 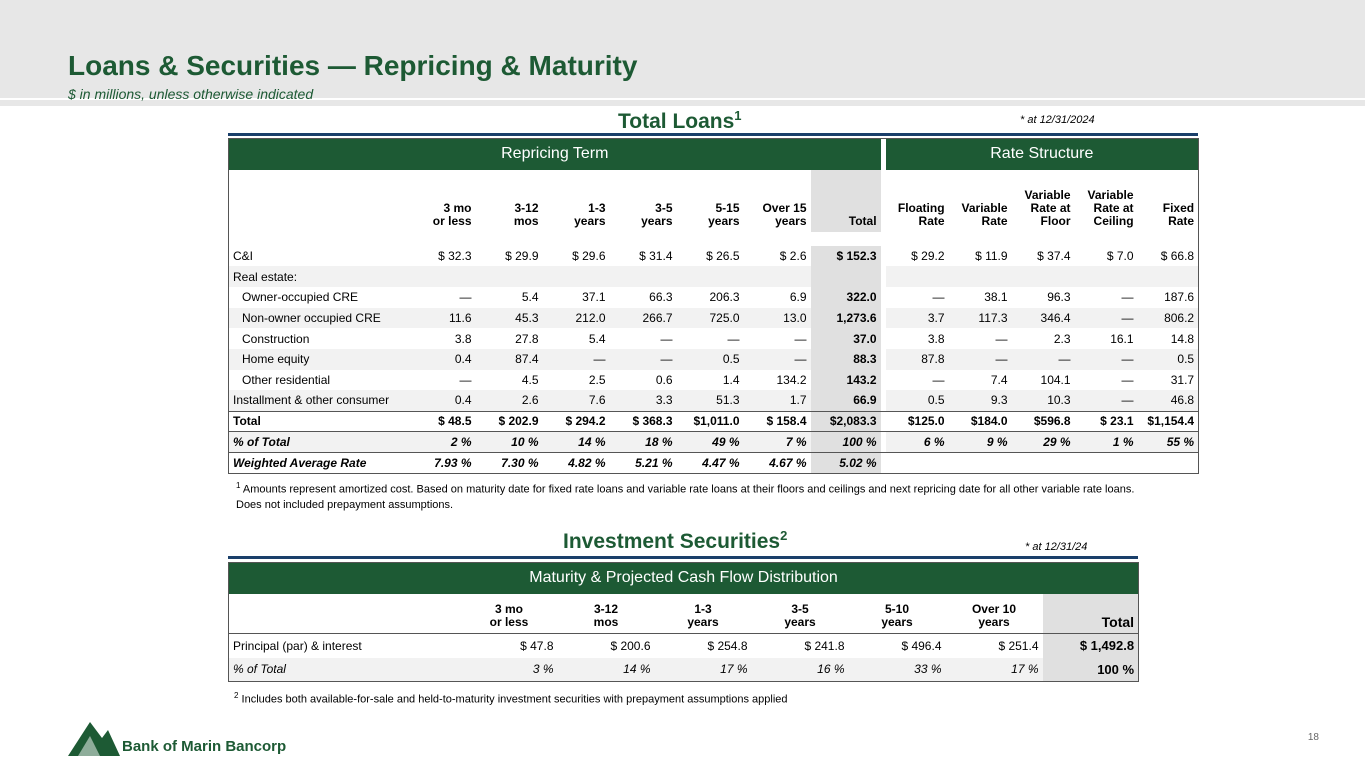 What do you see at coordinates (713, 359) in the screenshot?
I see `table-row: Home equity 0.4 87.4— —0.5—88.3 87.8— — —0.5` at bounding box center [713, 359].